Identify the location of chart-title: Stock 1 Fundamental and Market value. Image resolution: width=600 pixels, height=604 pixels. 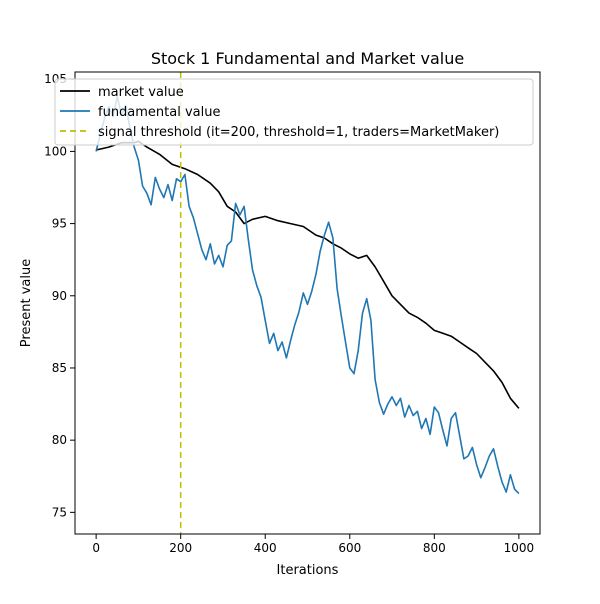
(307, 58).